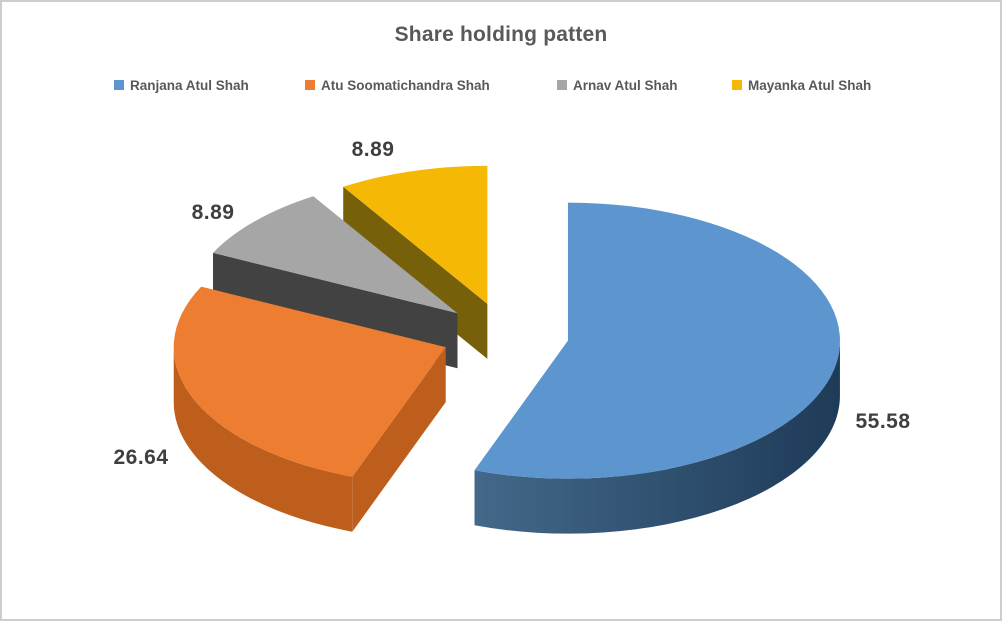 This screenshot has width=1002, height=621. What do you see at coordinates (625, 85) in the screenshot?
I see `legend-label: Arnav Atul Shah` at bounding box center [625, 85].